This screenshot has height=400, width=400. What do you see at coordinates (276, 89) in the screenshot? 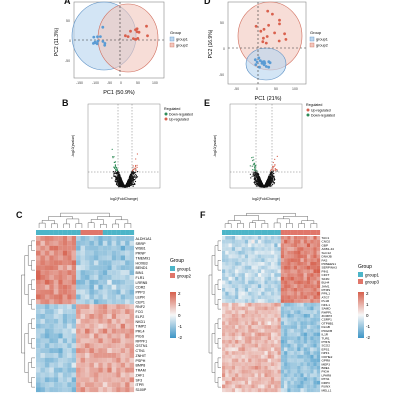
I see `pca-right-xtick: 50` at bounding box center [276, 89].